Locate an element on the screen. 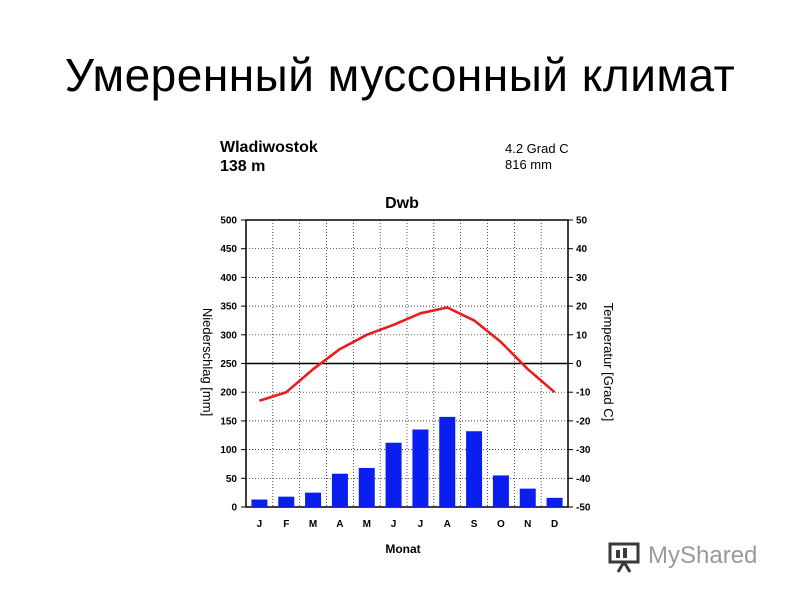  station-elevation: 138 m is located at coordinates (242, 166).